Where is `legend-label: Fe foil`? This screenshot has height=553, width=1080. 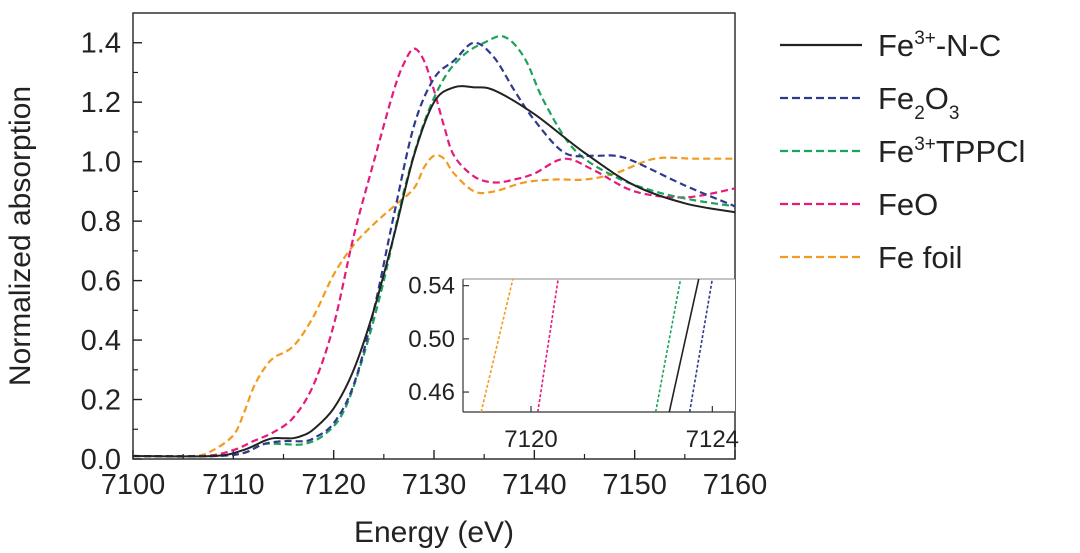 legend-label: Fe foil is located at coordinates (920, 257).